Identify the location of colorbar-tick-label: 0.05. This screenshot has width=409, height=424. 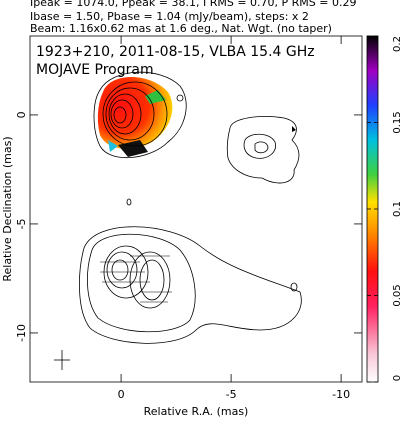
(397, 295).